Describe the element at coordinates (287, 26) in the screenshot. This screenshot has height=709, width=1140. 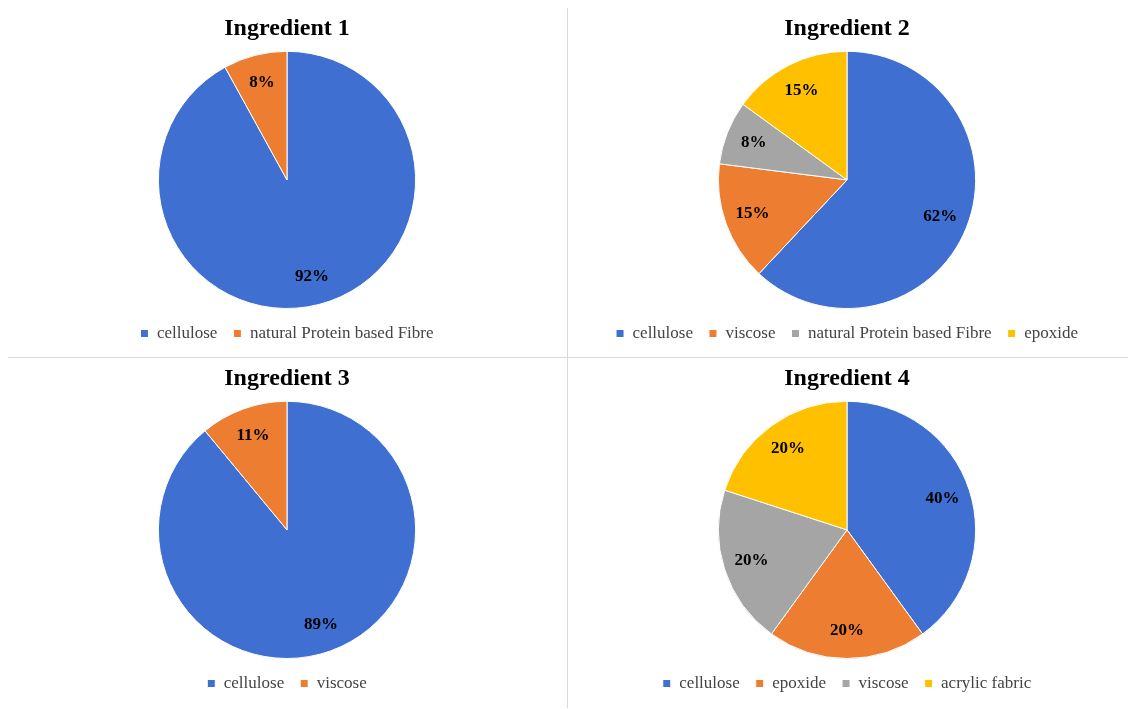
I see `chart-title: Ingredient 1` at that location.